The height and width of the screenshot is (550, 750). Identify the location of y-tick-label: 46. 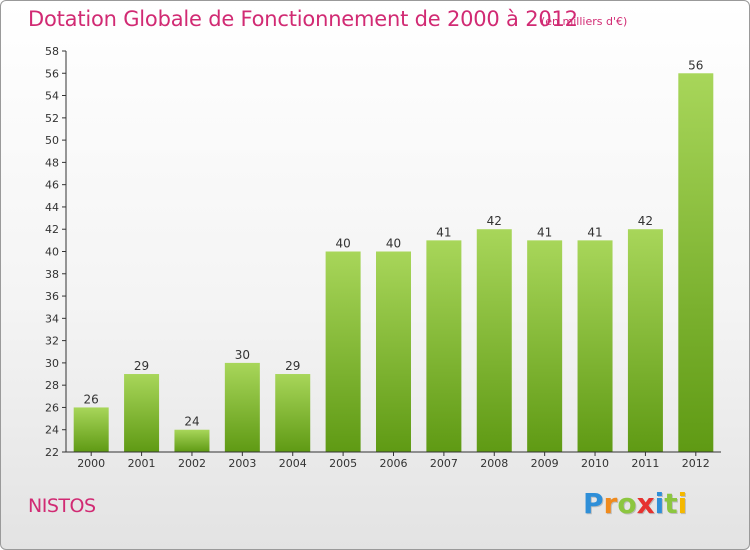
(52, 185).